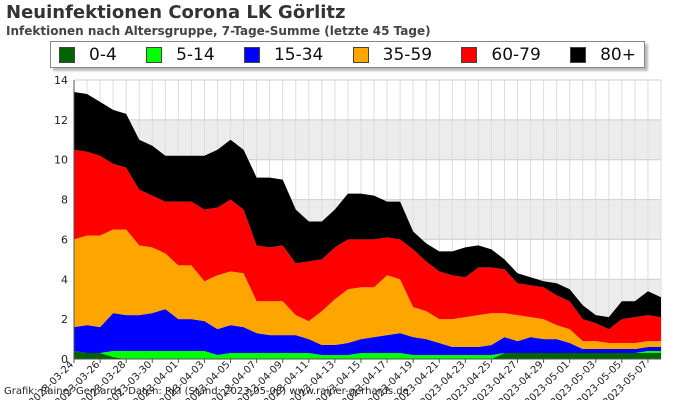 This screenshot has height=400, width=700. I want to click on legend-item-60-79: 60-79, so click(501, 54).